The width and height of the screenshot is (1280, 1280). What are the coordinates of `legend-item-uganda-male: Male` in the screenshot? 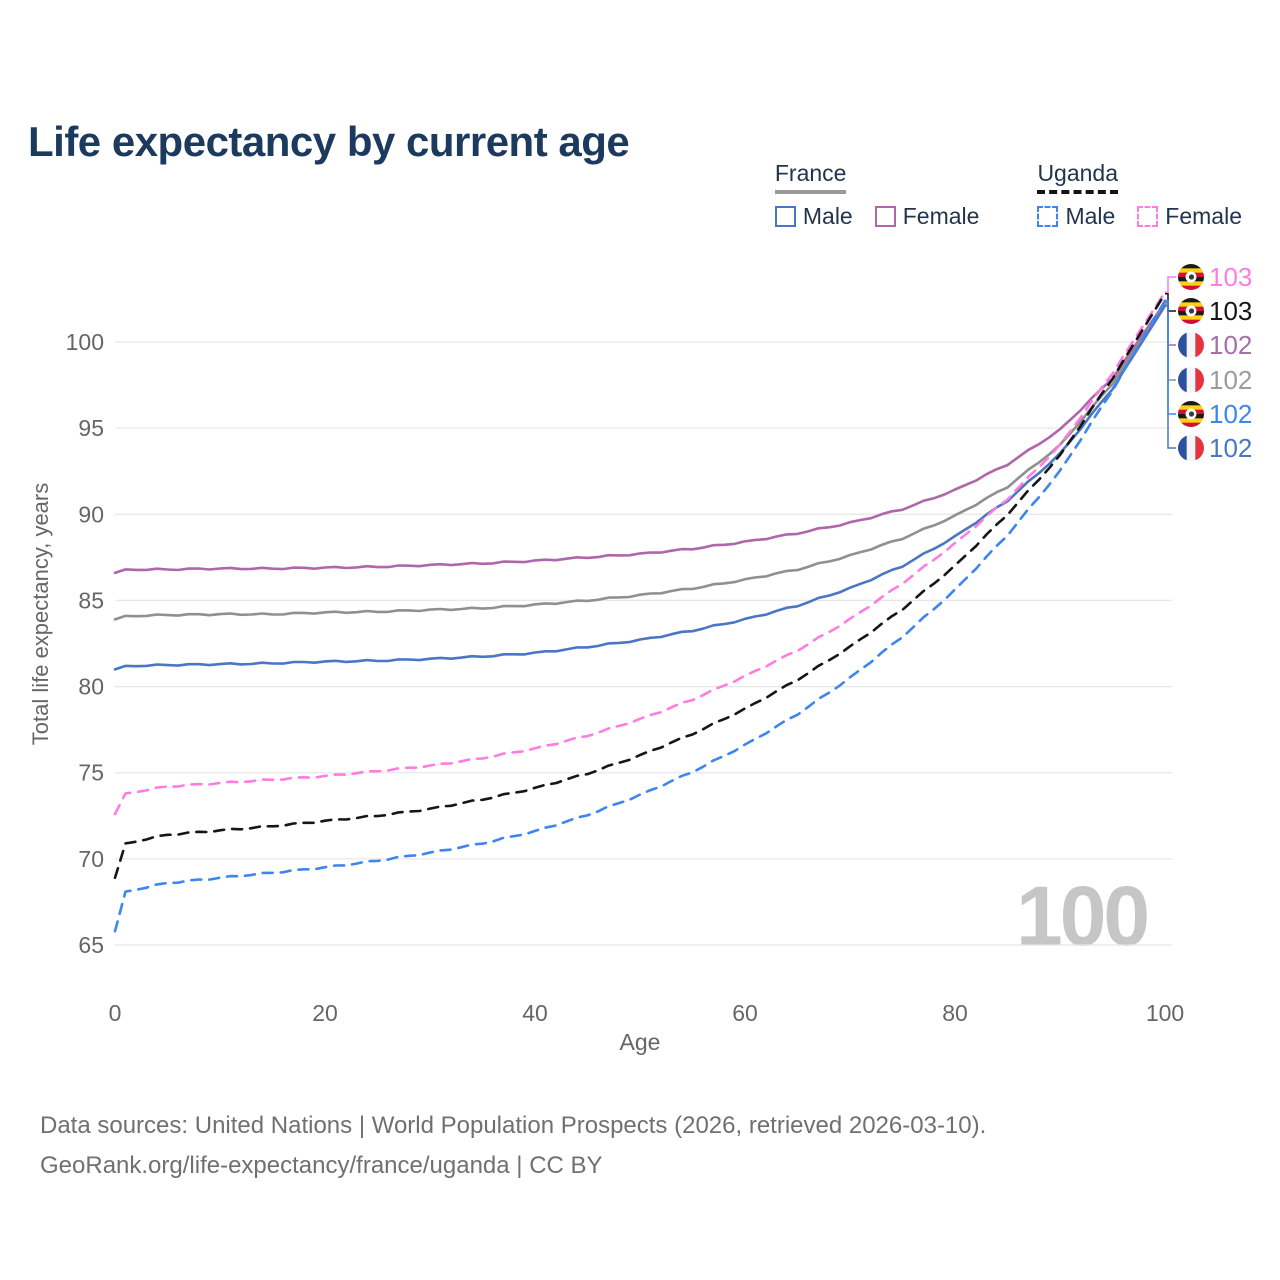 It's located at (1076, 216).